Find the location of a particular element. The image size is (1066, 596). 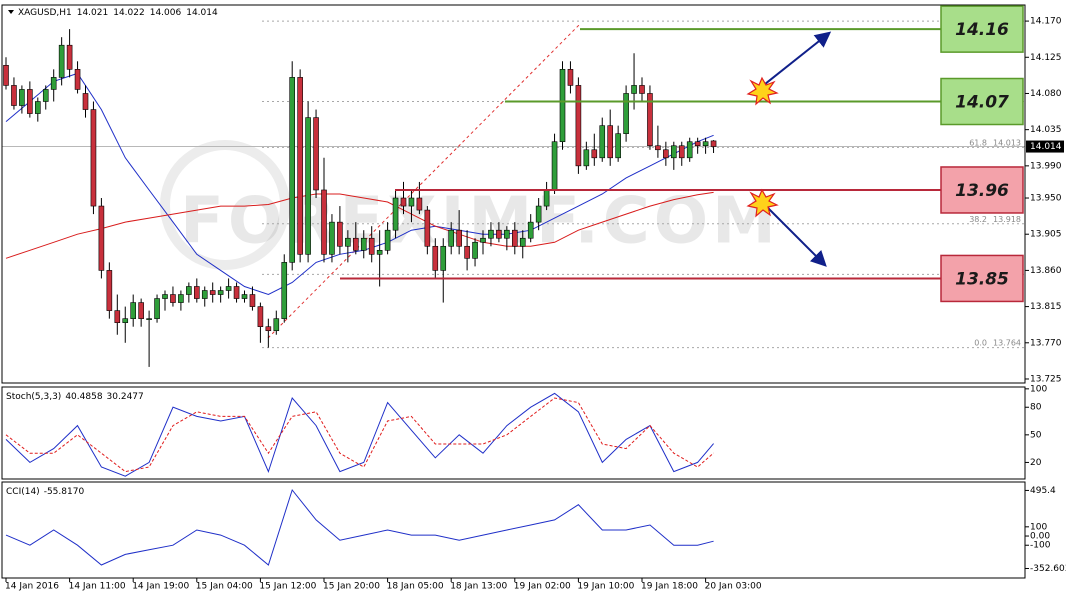

key-level-label: 14.16 is located at coordinates (982, 30).